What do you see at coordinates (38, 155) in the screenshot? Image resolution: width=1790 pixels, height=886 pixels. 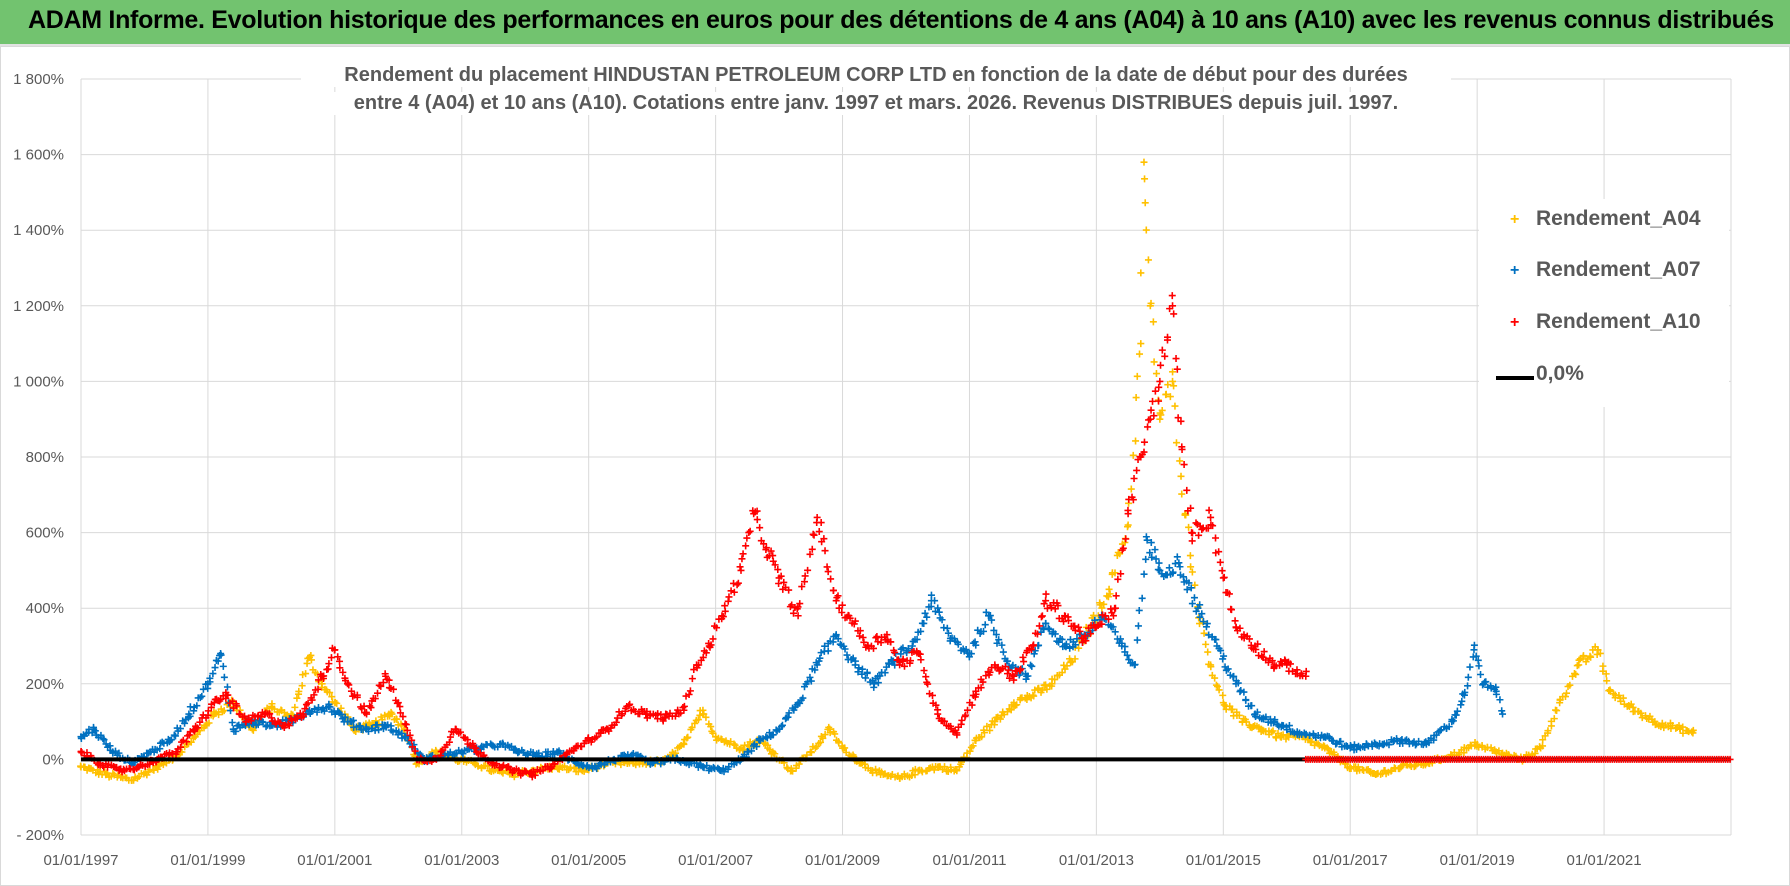 I see `y-tick-label: 1 600%` at bounding box center [38, 155].